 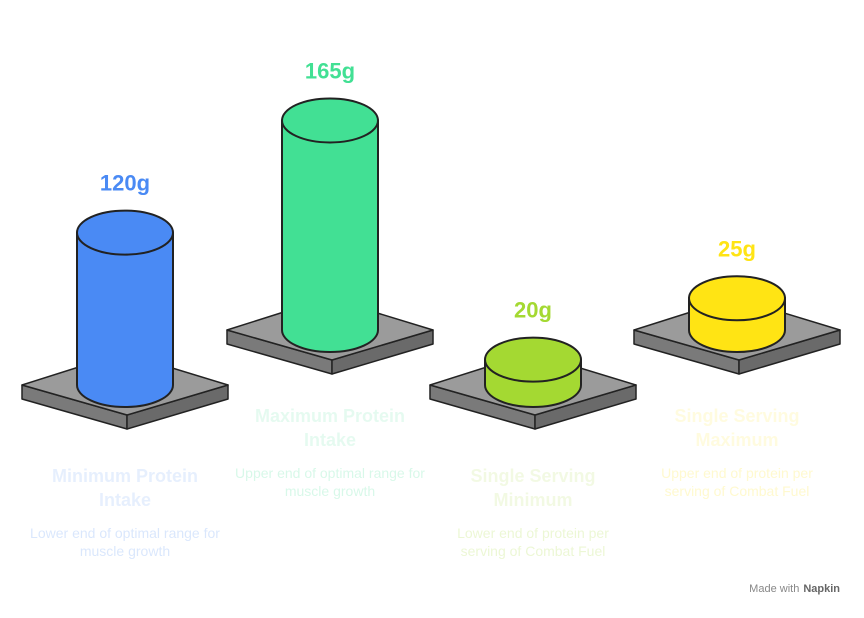 I want to click on value-label: 120g, so click(x=125, y=183).